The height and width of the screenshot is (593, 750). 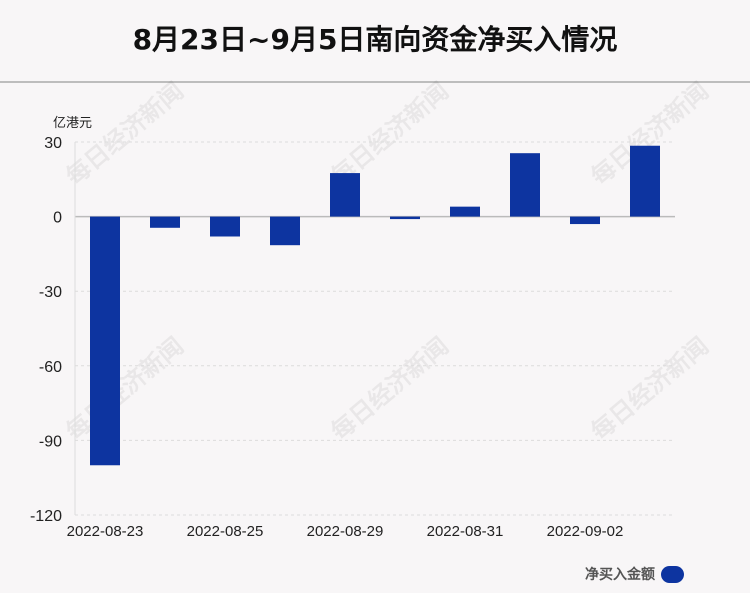 I want to click on x-tick-label: 2022-08-29, so click(x=345, y=531).